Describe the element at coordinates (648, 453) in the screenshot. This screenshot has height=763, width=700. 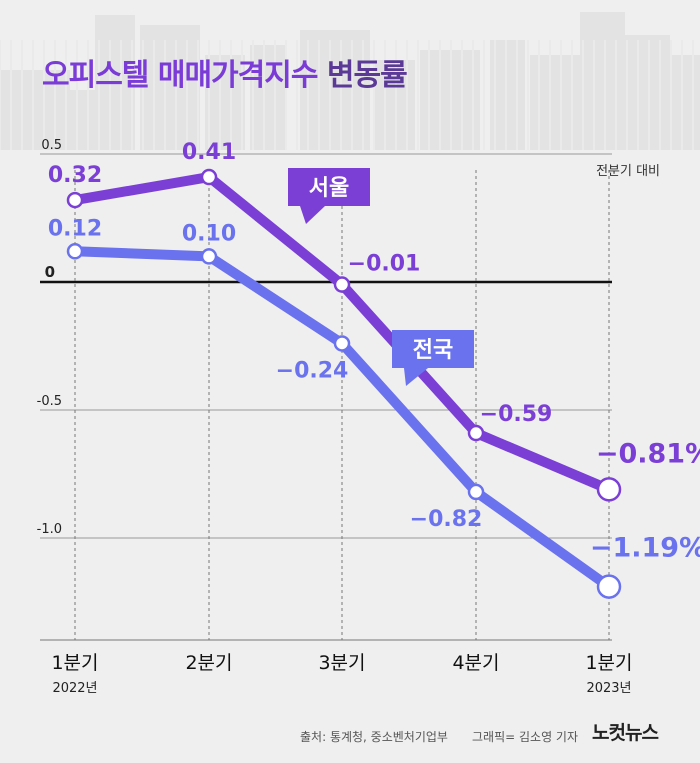
I see `data-label: −0.81%` at that location.